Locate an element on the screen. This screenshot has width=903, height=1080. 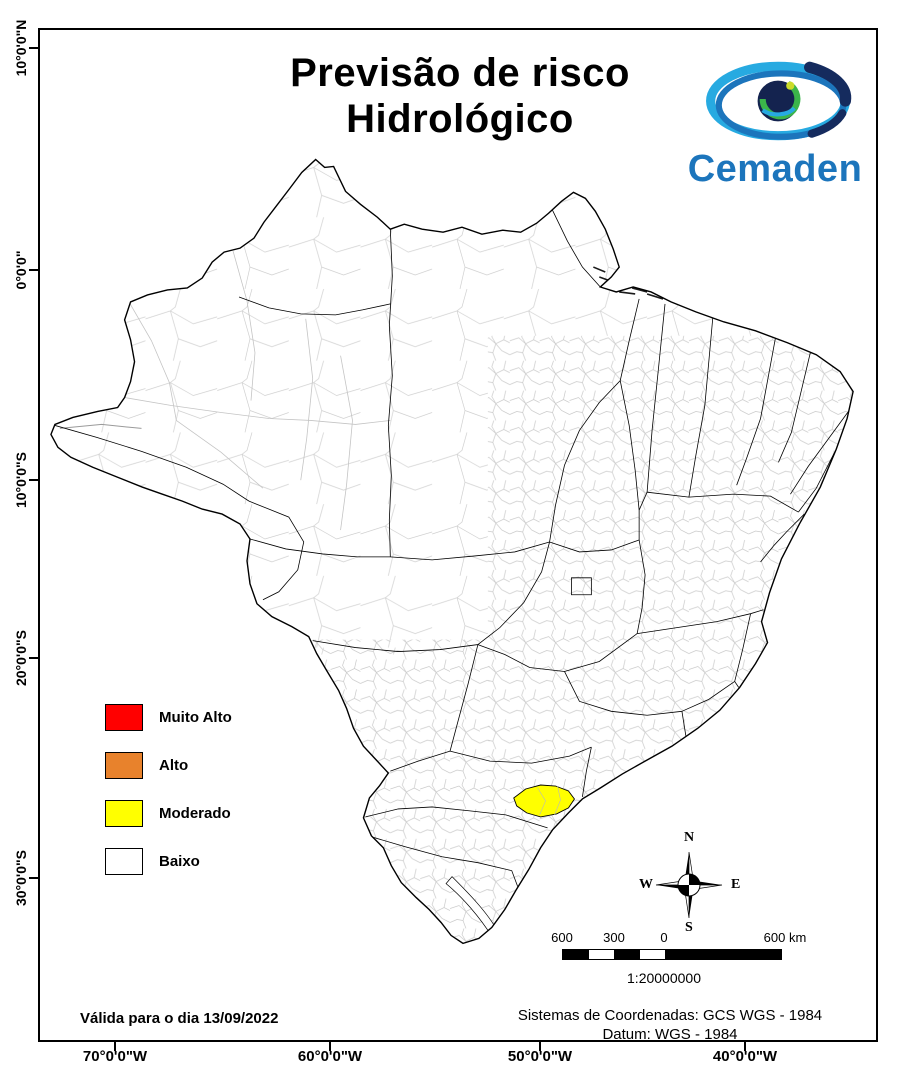
legend-label: Muito Alto is located at coordinates (195, 717).